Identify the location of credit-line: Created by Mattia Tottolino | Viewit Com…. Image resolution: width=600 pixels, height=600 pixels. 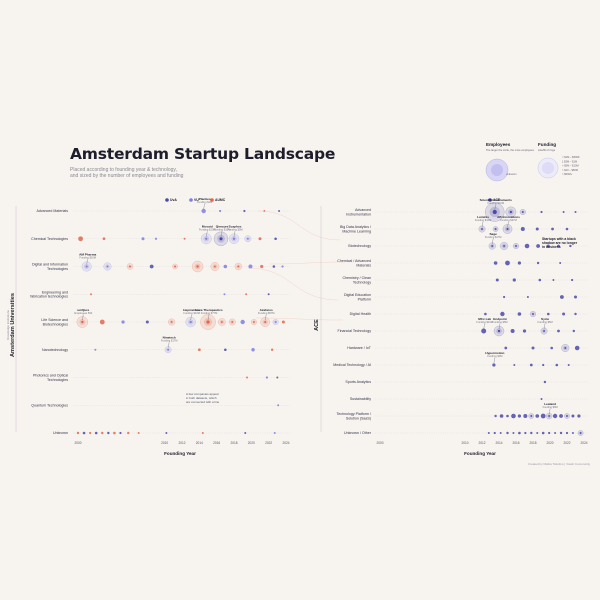
(559, 464).